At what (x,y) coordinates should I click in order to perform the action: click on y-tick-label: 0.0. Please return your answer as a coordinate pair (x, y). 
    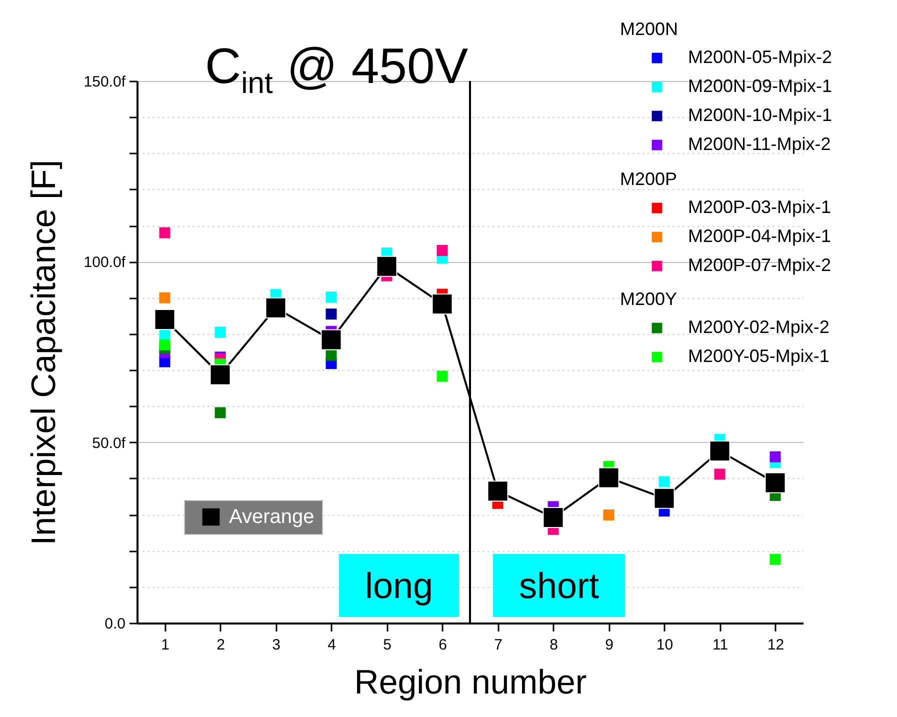
    Looking at the image, I should click on (115, 624).